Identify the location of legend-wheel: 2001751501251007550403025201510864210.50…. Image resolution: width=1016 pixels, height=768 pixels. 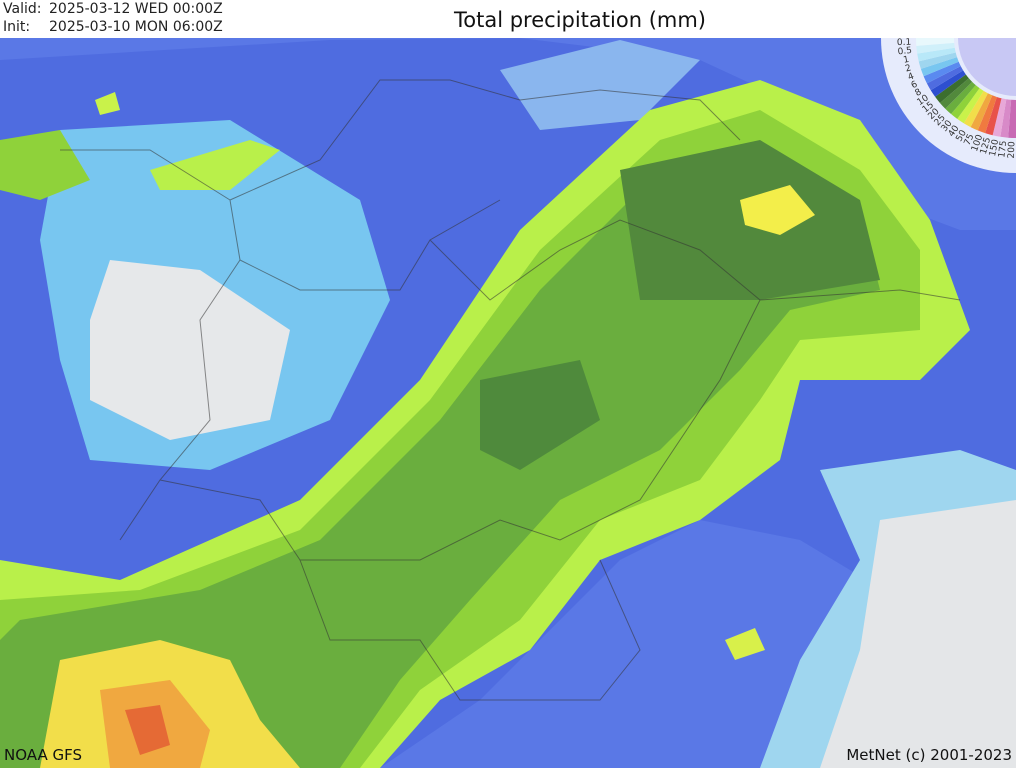
(948, 105).